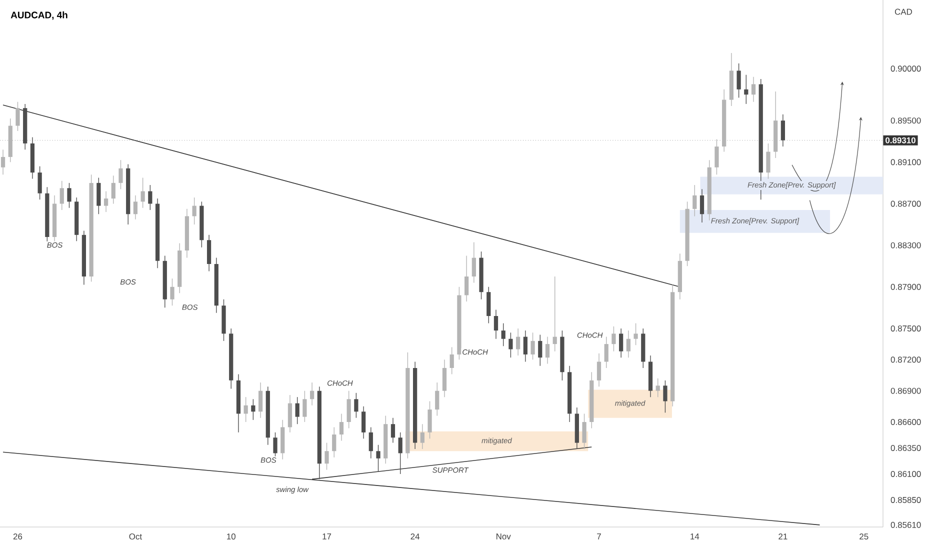  What do you see at coordinates (903, 11) in the screenshot?
I see `y-axis-title: CAD` at bounding box center [903, 11].